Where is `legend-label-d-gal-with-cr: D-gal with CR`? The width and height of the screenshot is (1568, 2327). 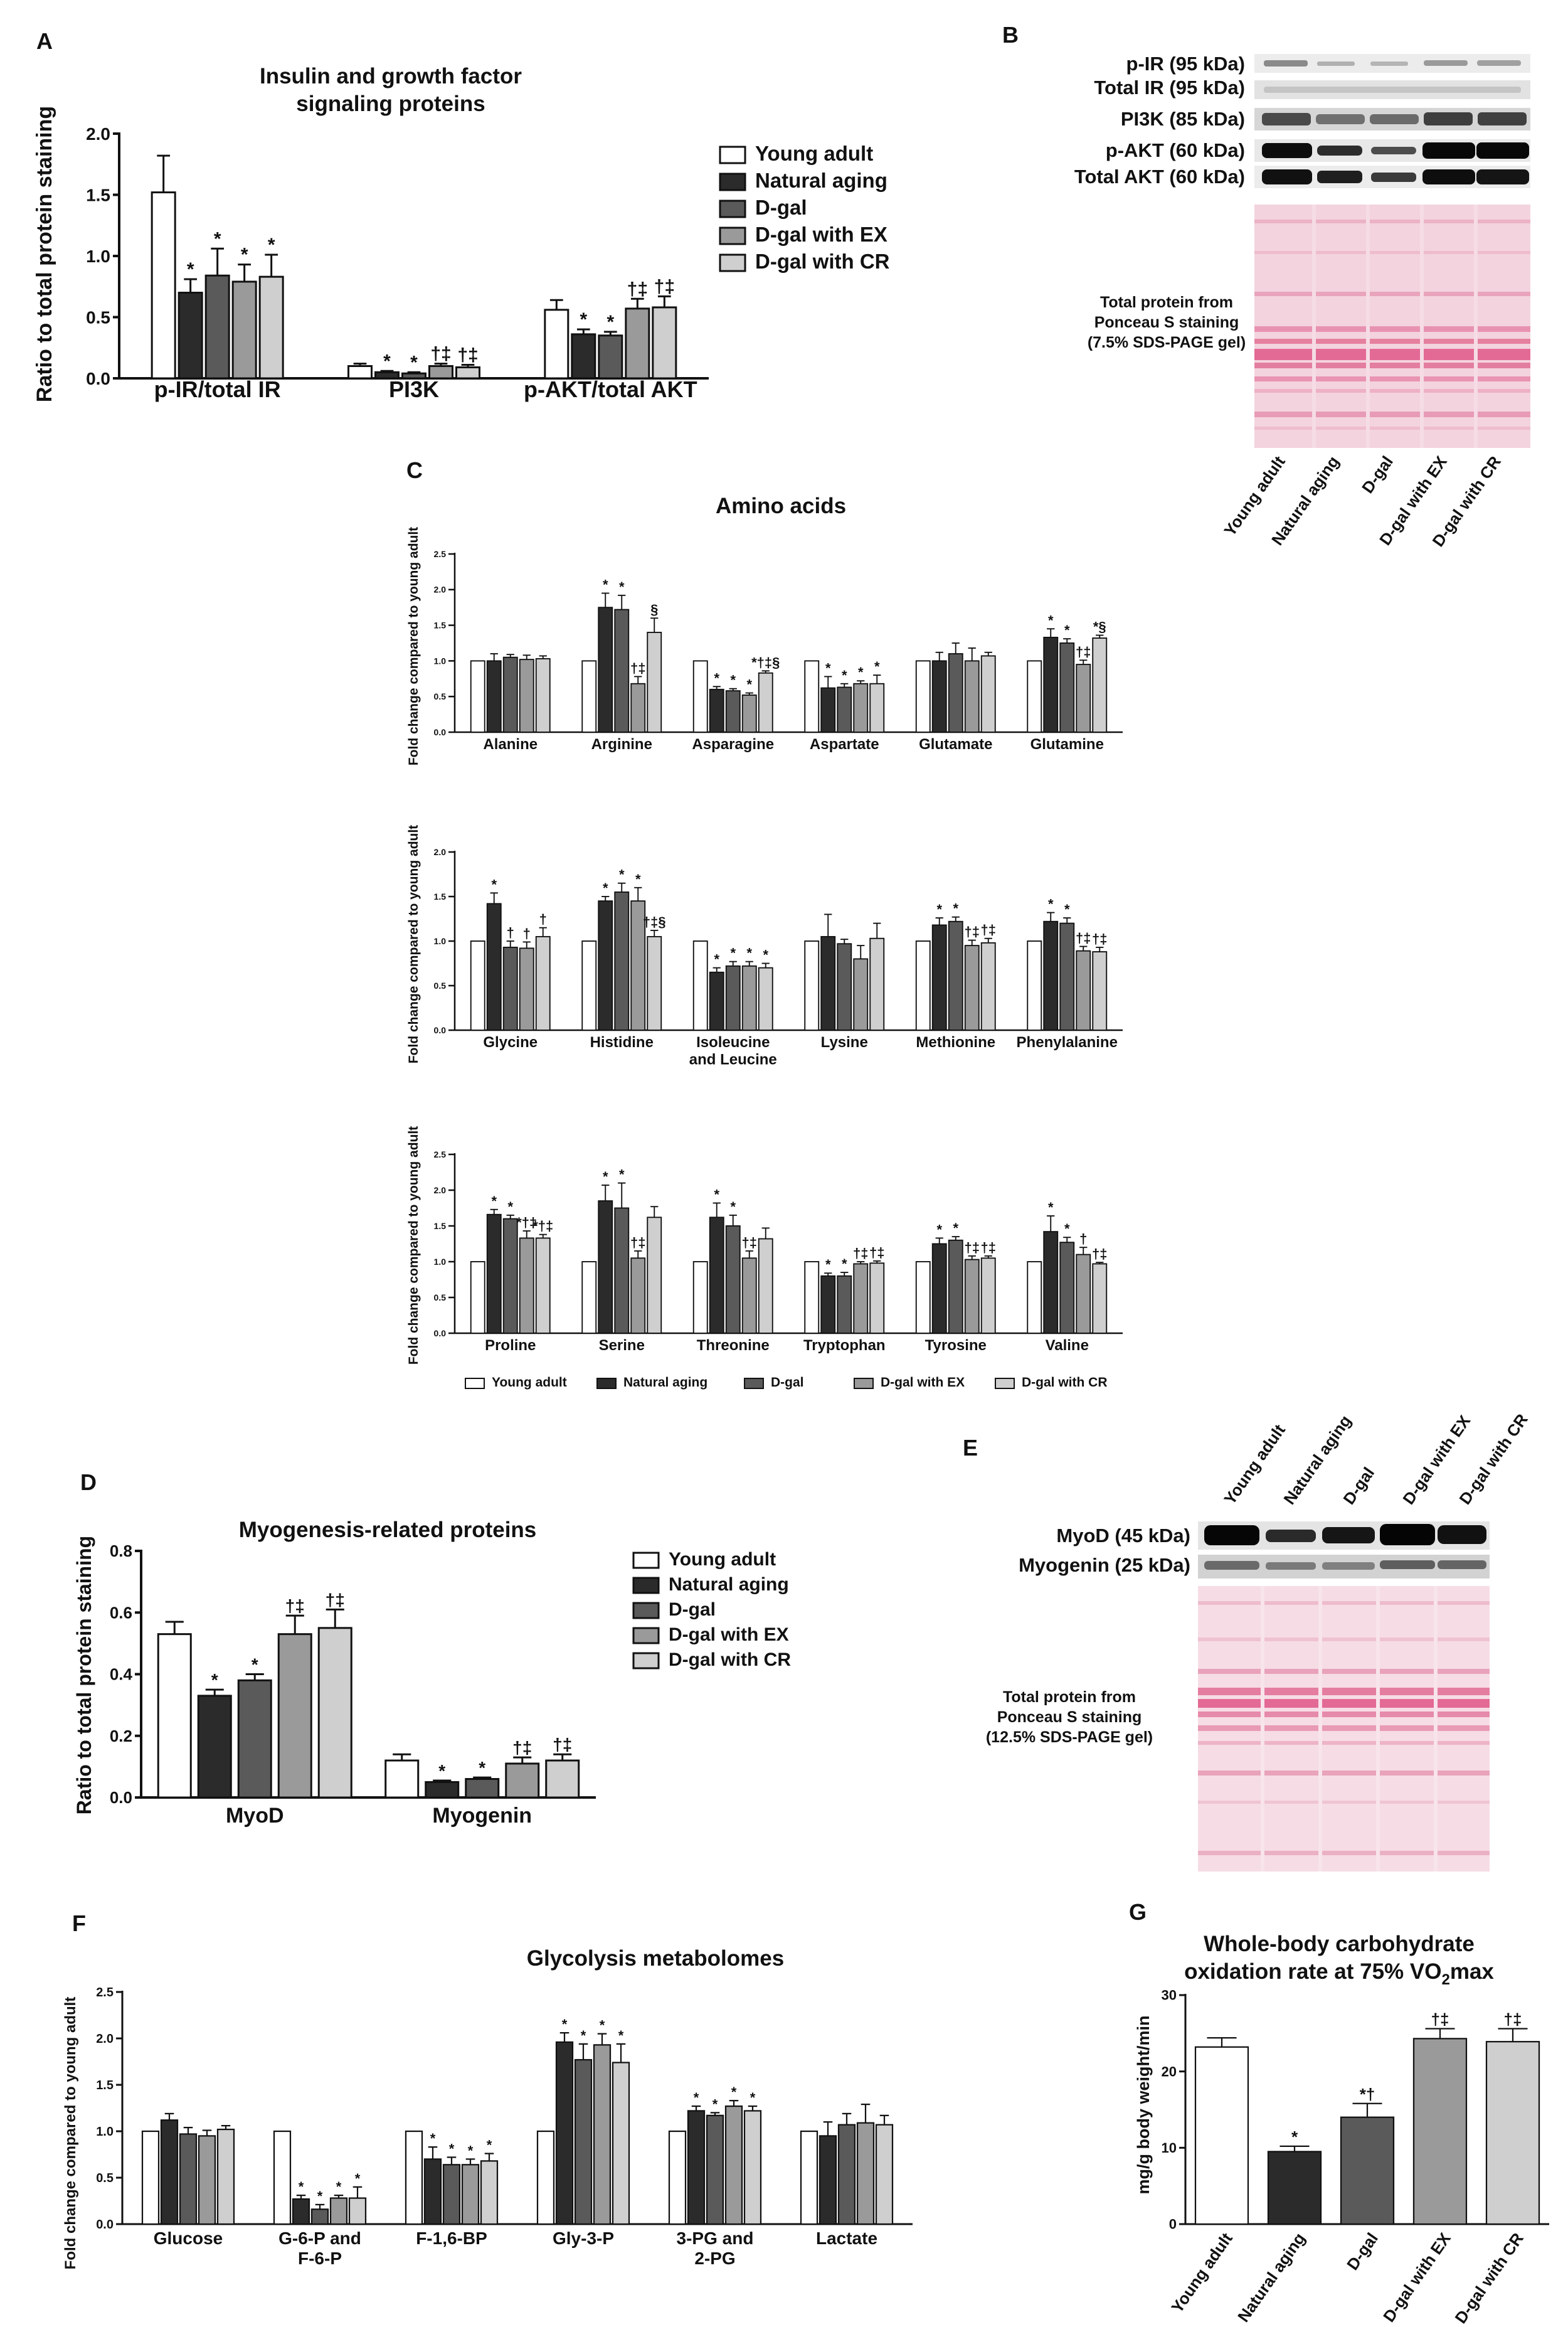
legend-label-d-gal-with-cr: D-gal with CR is located at coordinates (730, 1659).